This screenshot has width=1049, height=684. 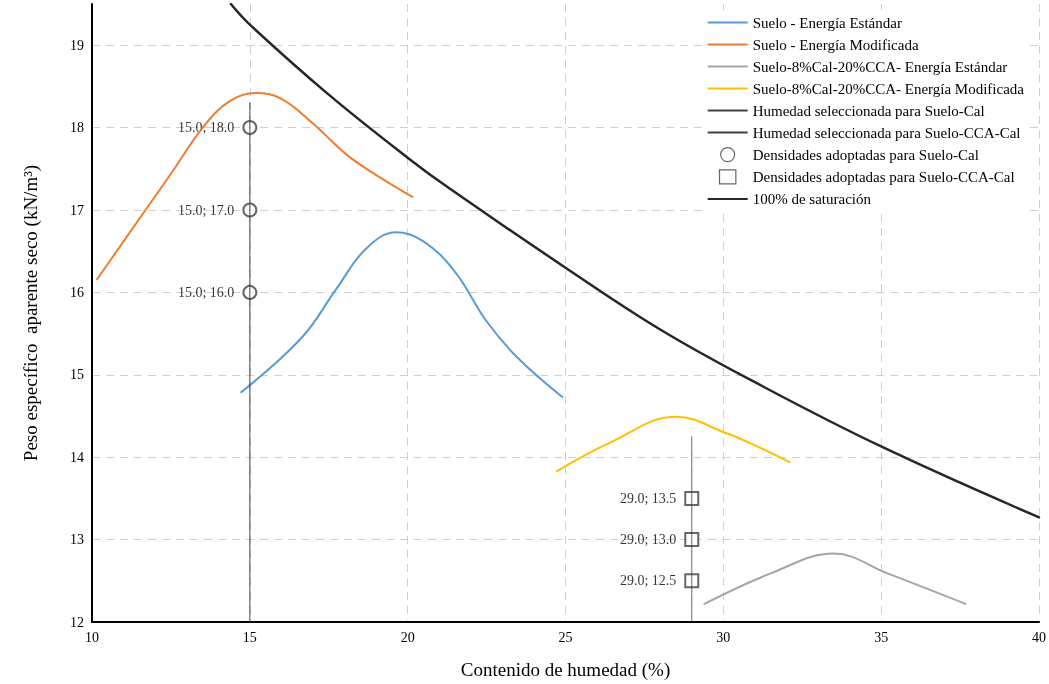 What do you see at coordinates (886, 132) in the screenshot?
I see `legend-label: Humedad seleccionada para Suelo-CCA-Cal` at bounding box center [886, 132].